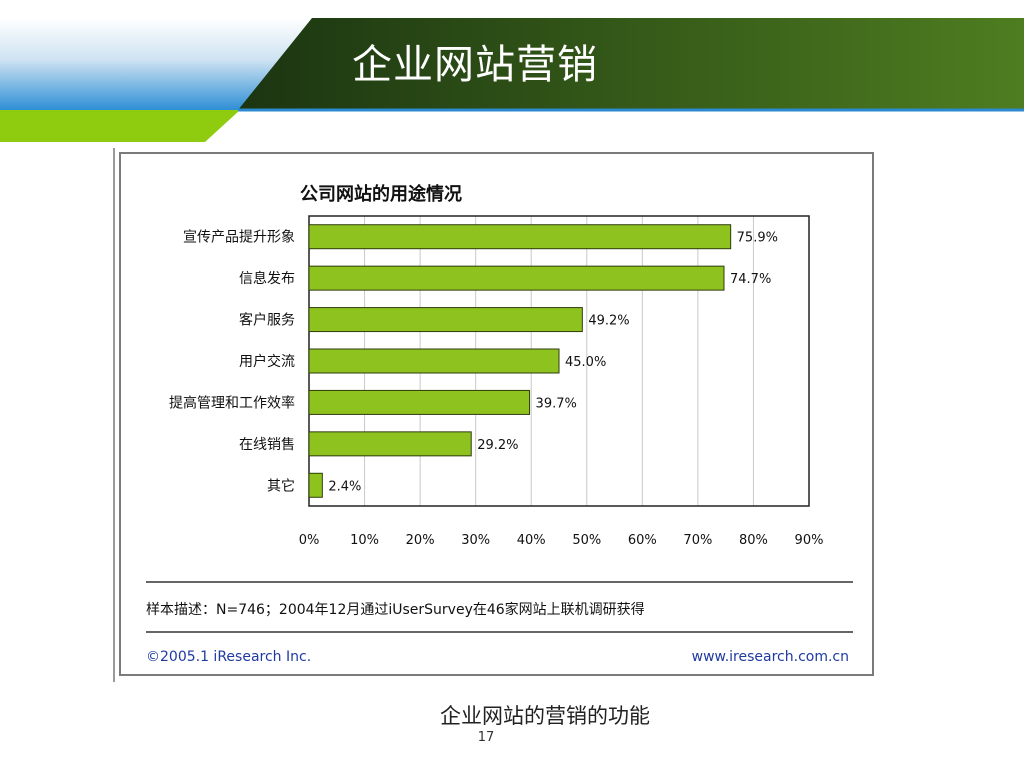  I want to click on x-tick-labels: 0% 10% 20% 30% 40% 50% 60% 70% 80% 90%, so click(561, 540).